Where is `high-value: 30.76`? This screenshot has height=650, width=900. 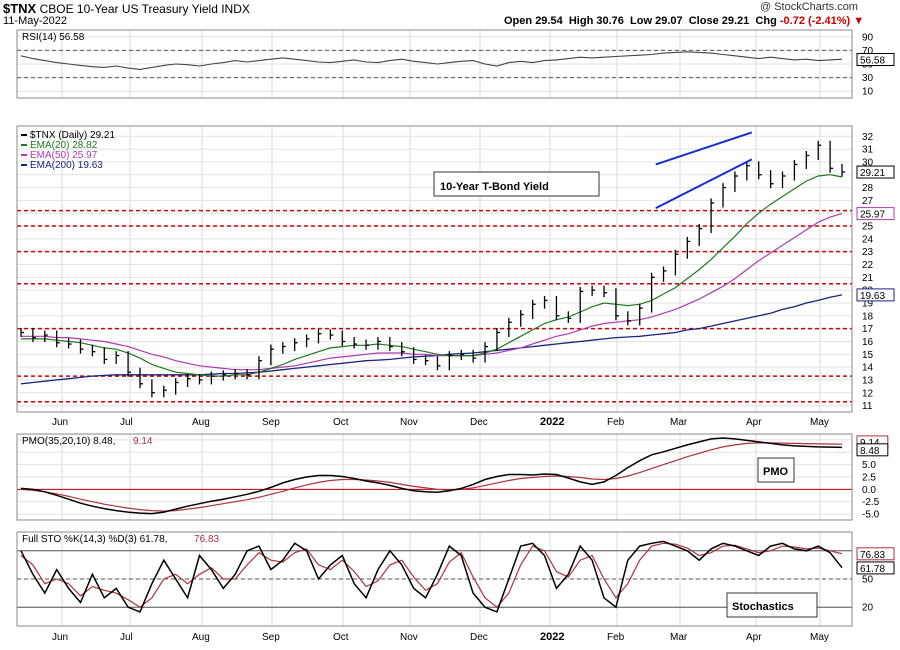
high-value: 30.76 is located at coordinates (610, 21).